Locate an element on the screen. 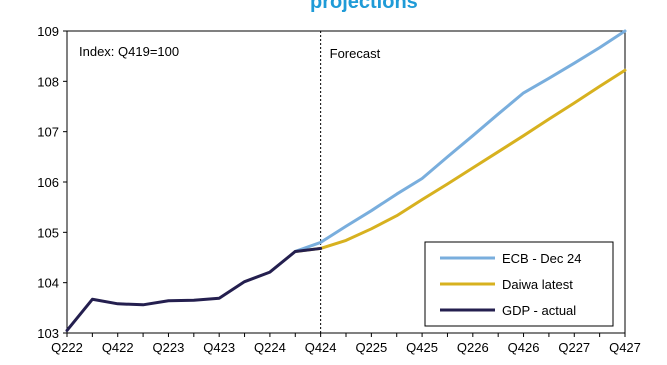 This screenshot has height=365, width=667. forecast-annotation: Forecast is located at coordinates (355, 53).